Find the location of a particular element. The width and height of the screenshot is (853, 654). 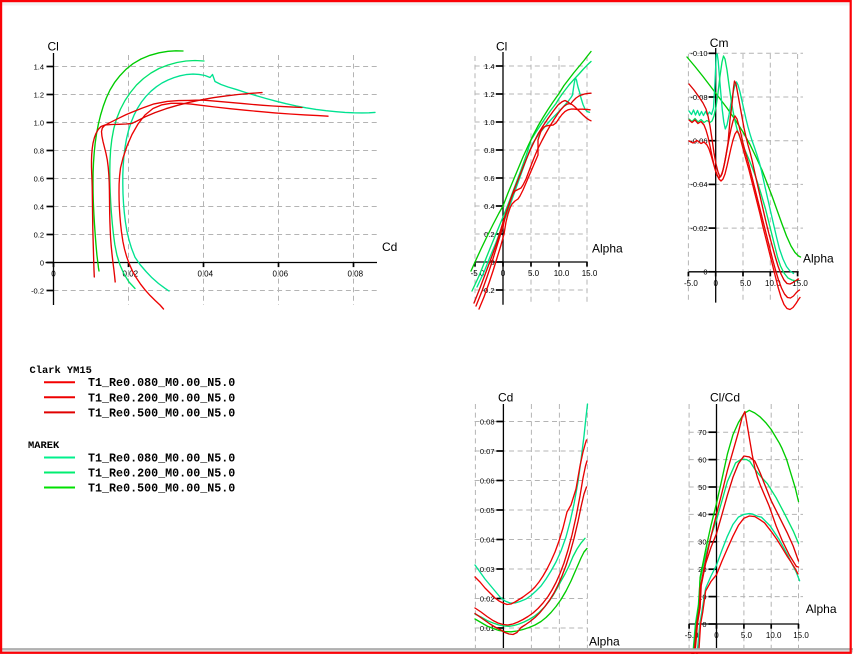

svg-text: 70 is located at coordinates (702, 432).